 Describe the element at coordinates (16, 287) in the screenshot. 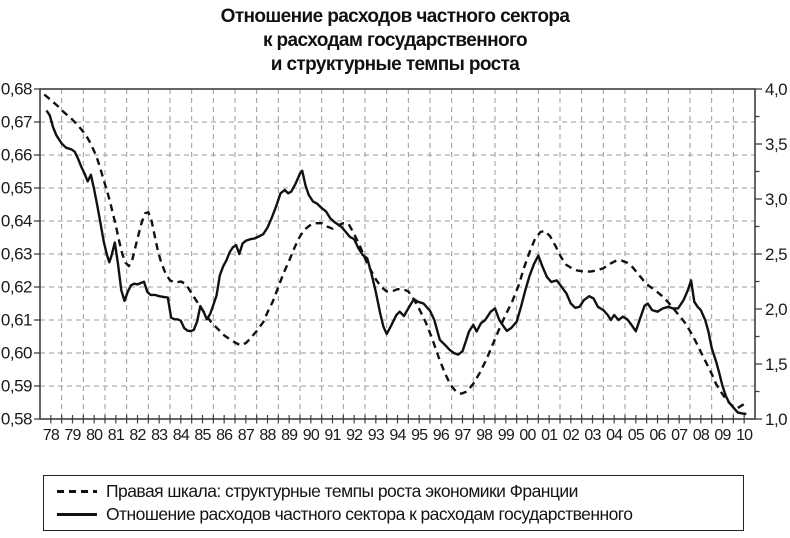

I see `left-axis-tick-label: 0,62` at that location.